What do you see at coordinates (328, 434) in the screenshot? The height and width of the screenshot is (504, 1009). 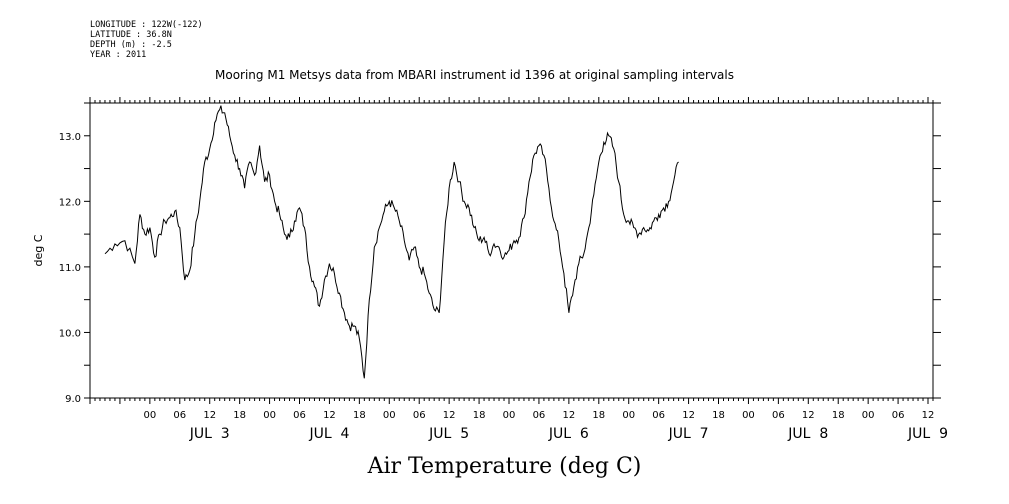 I see `x-day-label: JUL 4` at bounding box center [328, 434].